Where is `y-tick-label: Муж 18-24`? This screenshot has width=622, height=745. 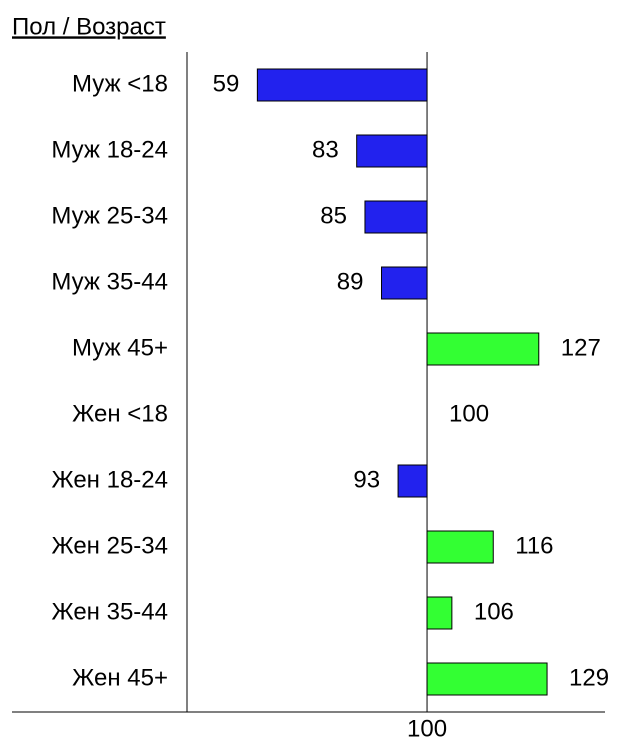
y-tick-label: Муж 18-24 is located at coordinates (109, 149).